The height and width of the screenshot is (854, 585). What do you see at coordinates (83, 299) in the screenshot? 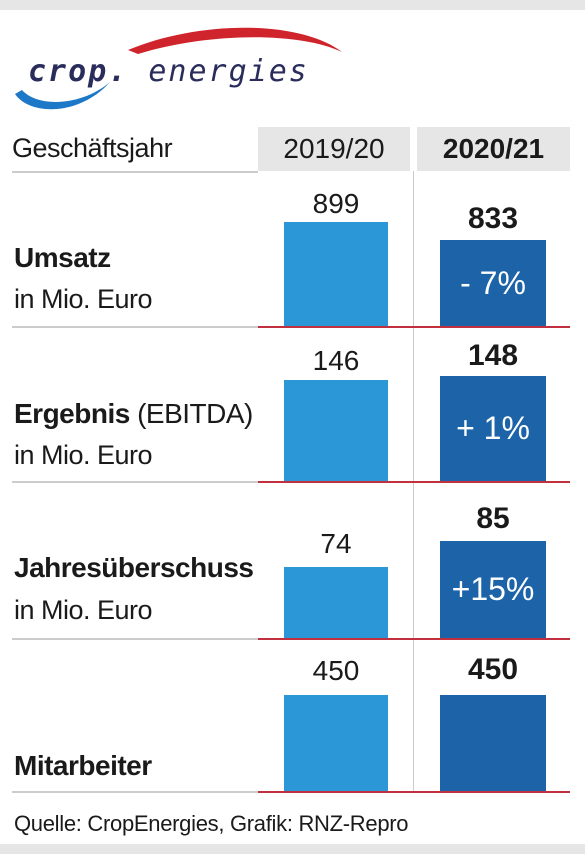
I see `row-subtitle-umsatz: in Mio. Euro` at bounding box center [83, 299].